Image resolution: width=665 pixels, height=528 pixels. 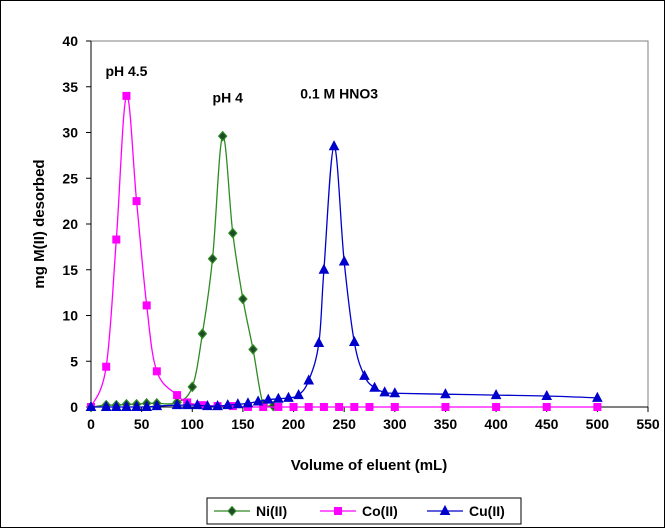 What do you see at coordinates (74, 407) in the screenshot?
I see `y-tick-label: 0` at bounding box center [74, 407].